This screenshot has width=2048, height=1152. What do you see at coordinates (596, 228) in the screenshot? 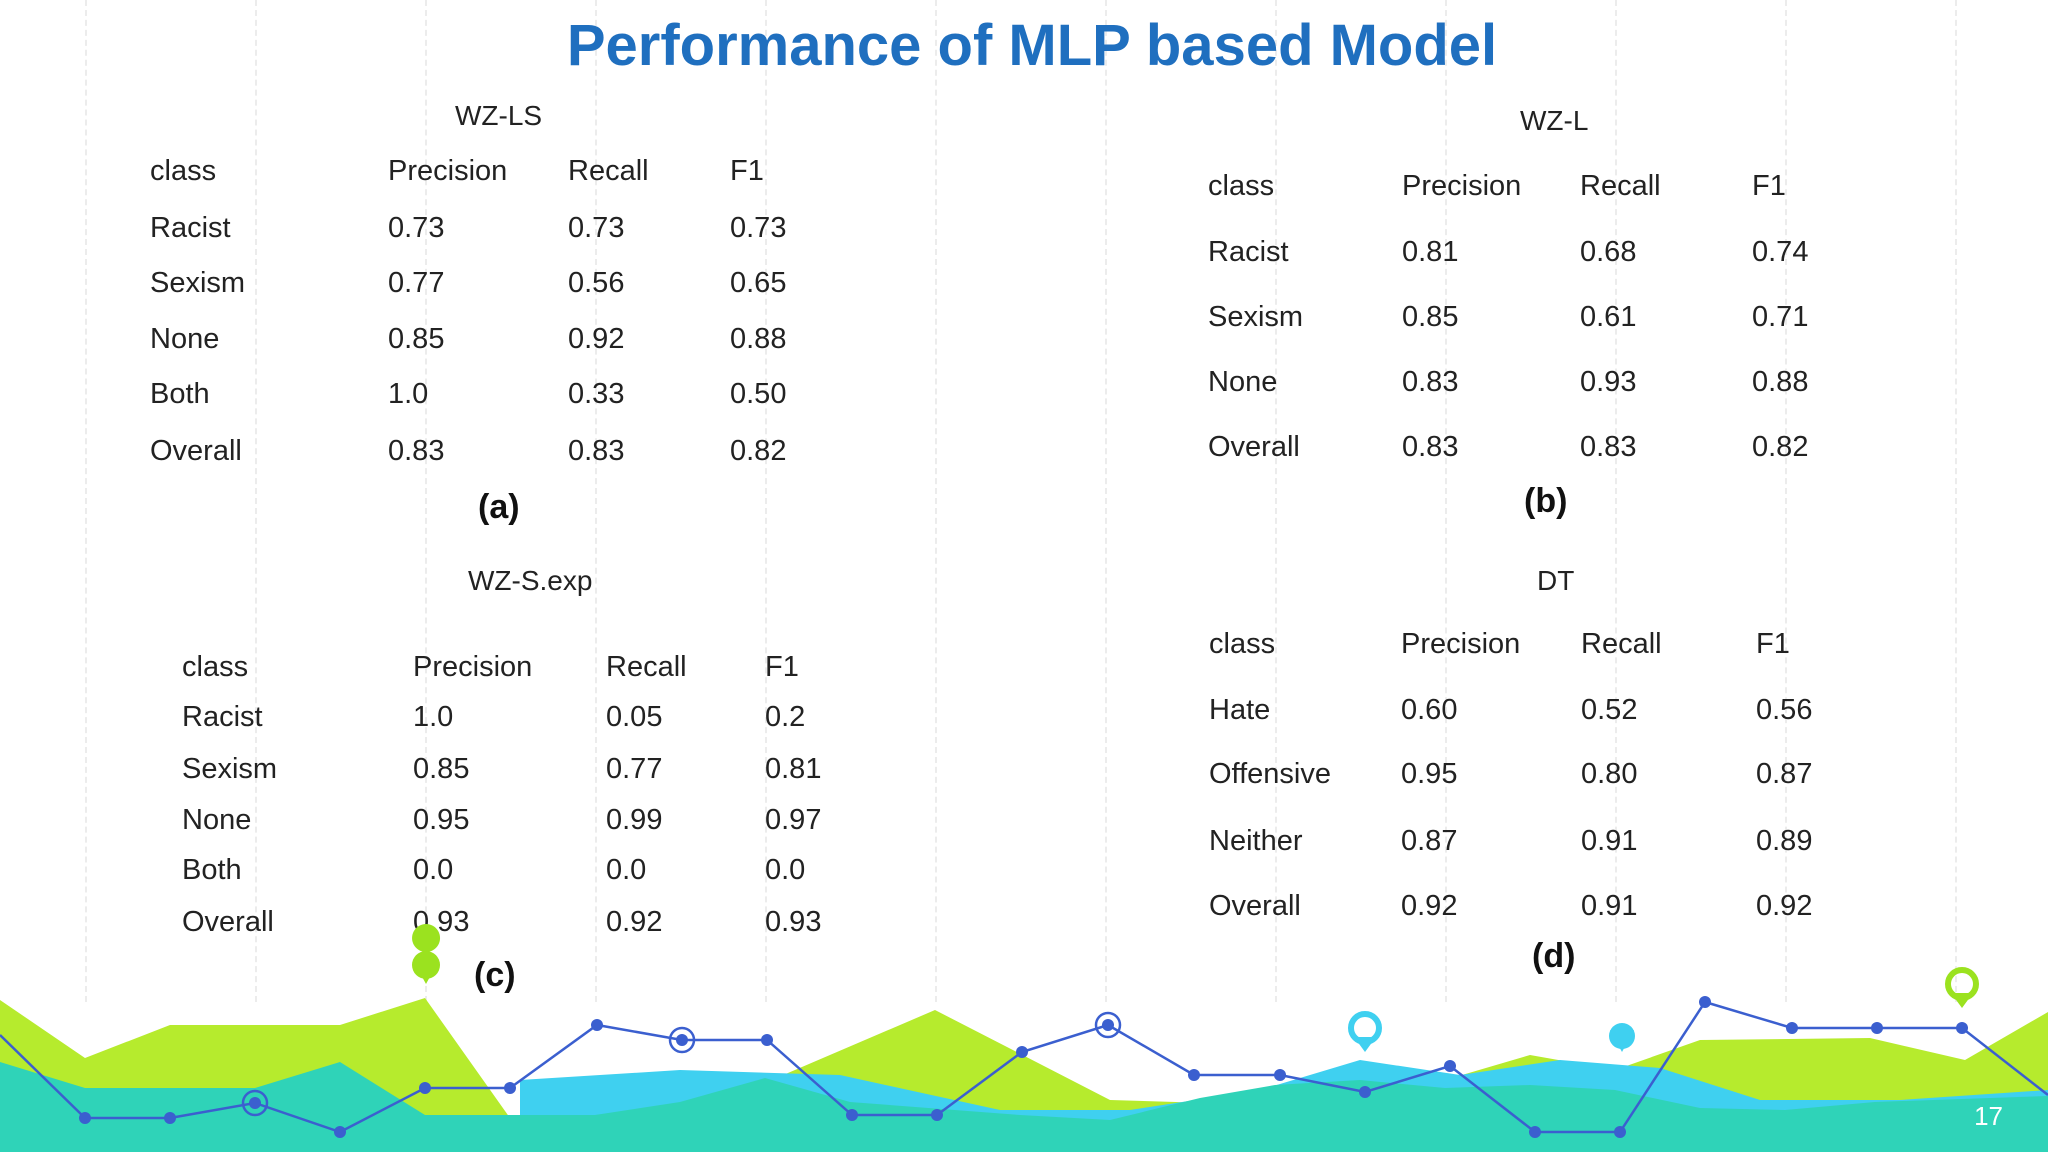
I see `cell-value: 0.73` at bounding box center [596, 228].